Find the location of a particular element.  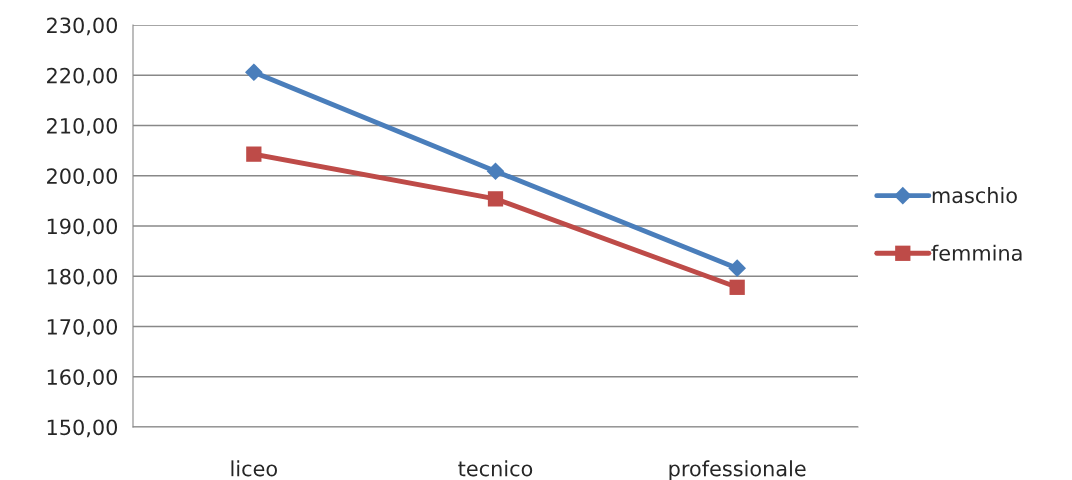

y-tick-label: 170,00 is located at coordinates (82, 327).